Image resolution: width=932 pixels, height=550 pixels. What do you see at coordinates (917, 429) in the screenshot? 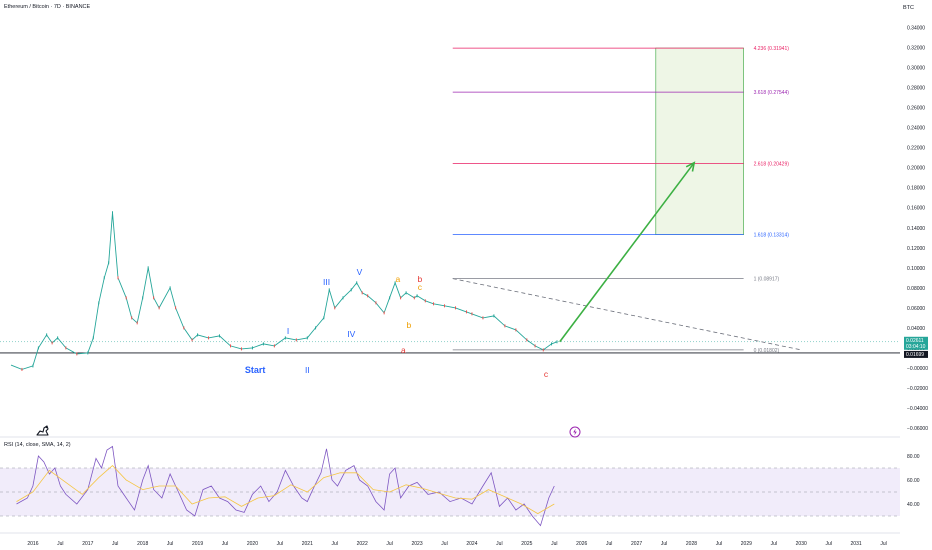
I see `price-axis-label: −0.06000` at bounding box center [917, 429].